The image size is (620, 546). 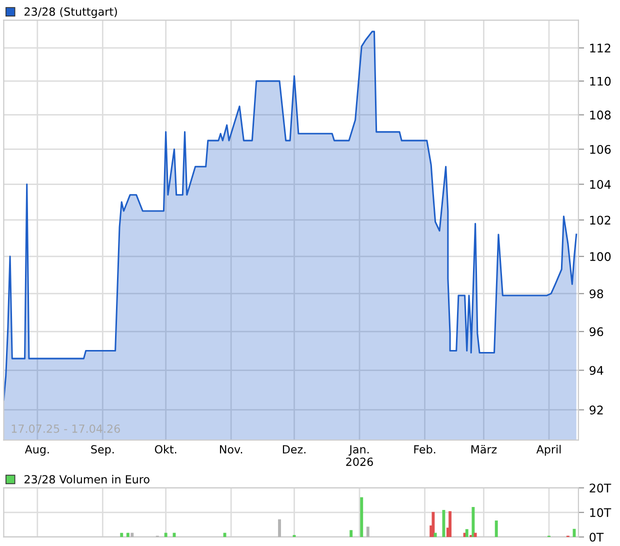 What do you see at coordinates (425, 449) in the screenshot?
I see `x-tick-label: Feb.` at bounding box center [425, 449].